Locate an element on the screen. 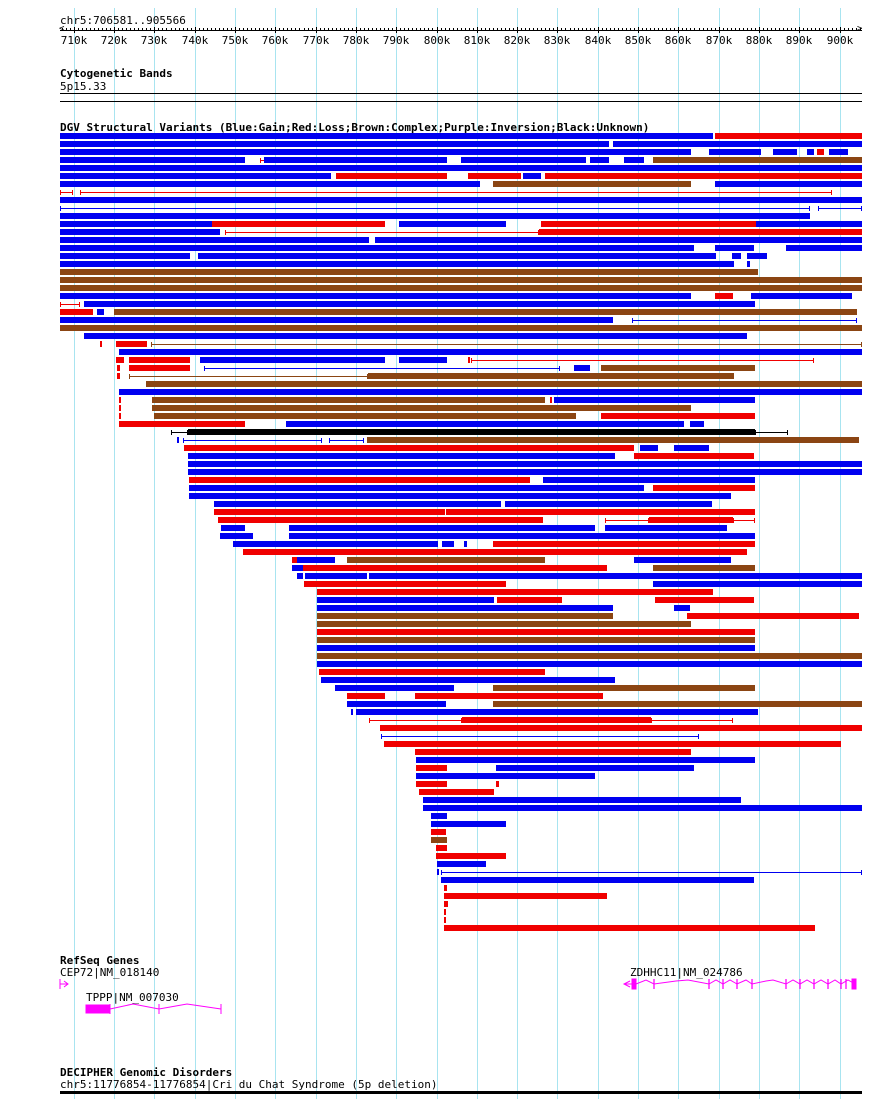 Image resolution: width=890 pixels, height=1099 pixels. gene-zdhhc11 is located at coordinates (739, 984).